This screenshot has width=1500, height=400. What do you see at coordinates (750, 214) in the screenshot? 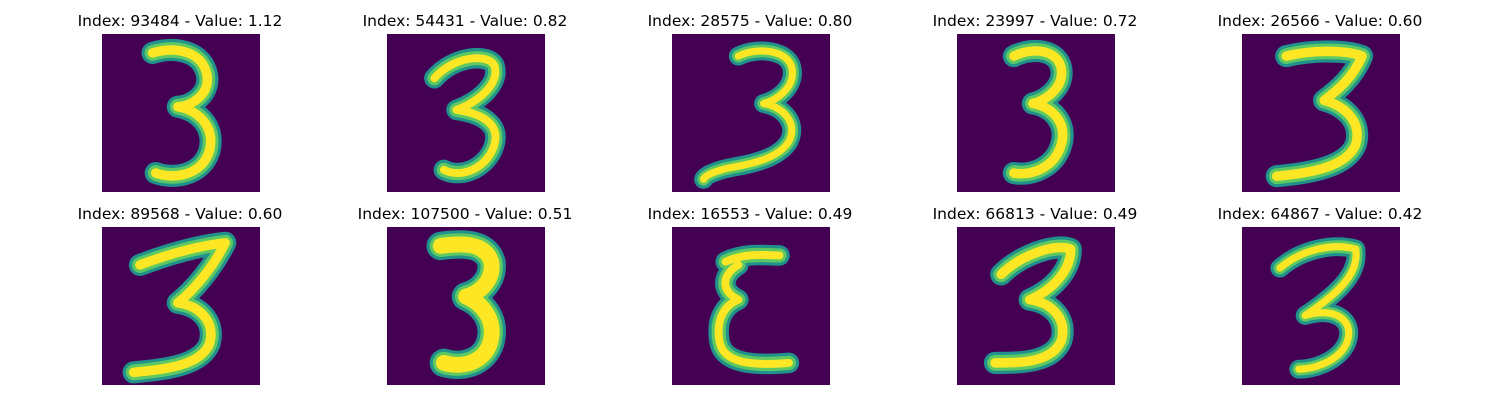
I see `panel-title: Index: 16553 - Value: 0.49` at bounding box center [750, 214].